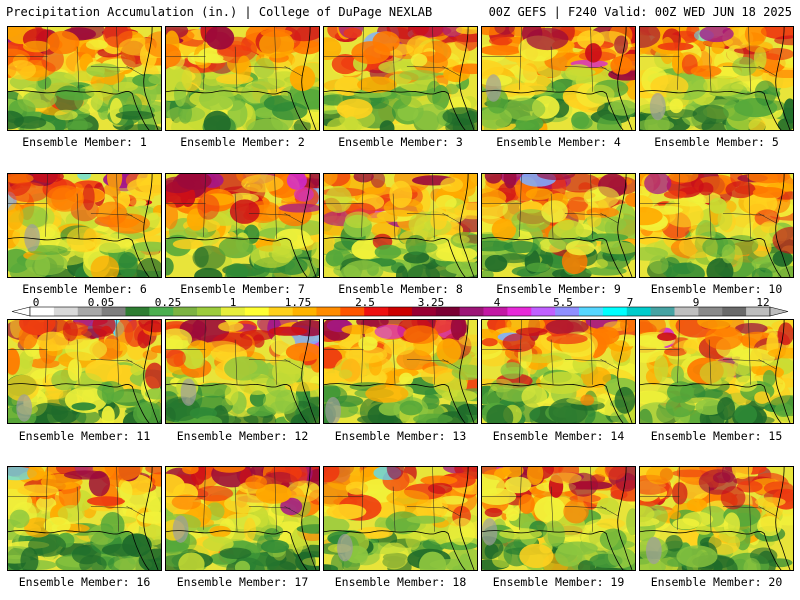 This screenshot has width=800, height=600. Describe the element at coordinates (242, 142) in the screenshot. I see `ensemble-member-label: Ensemble Member: 2` at that location.